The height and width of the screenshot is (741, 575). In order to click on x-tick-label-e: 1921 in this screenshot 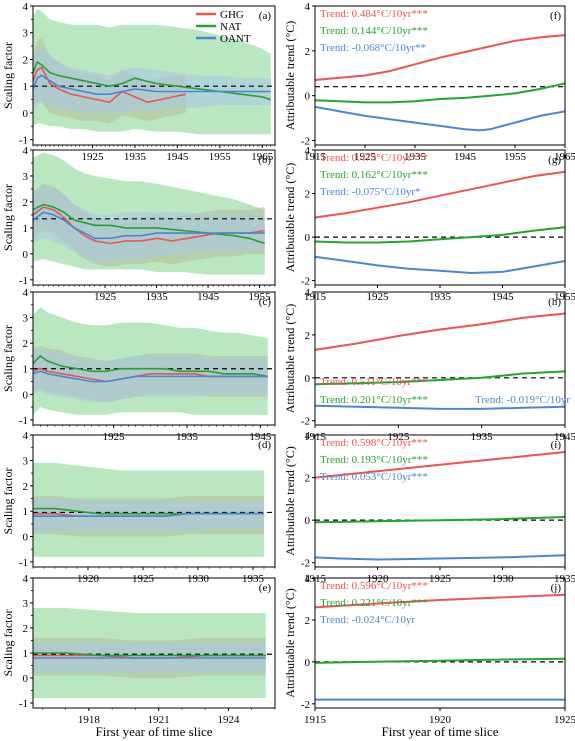, I will do `click(159, 720)`.